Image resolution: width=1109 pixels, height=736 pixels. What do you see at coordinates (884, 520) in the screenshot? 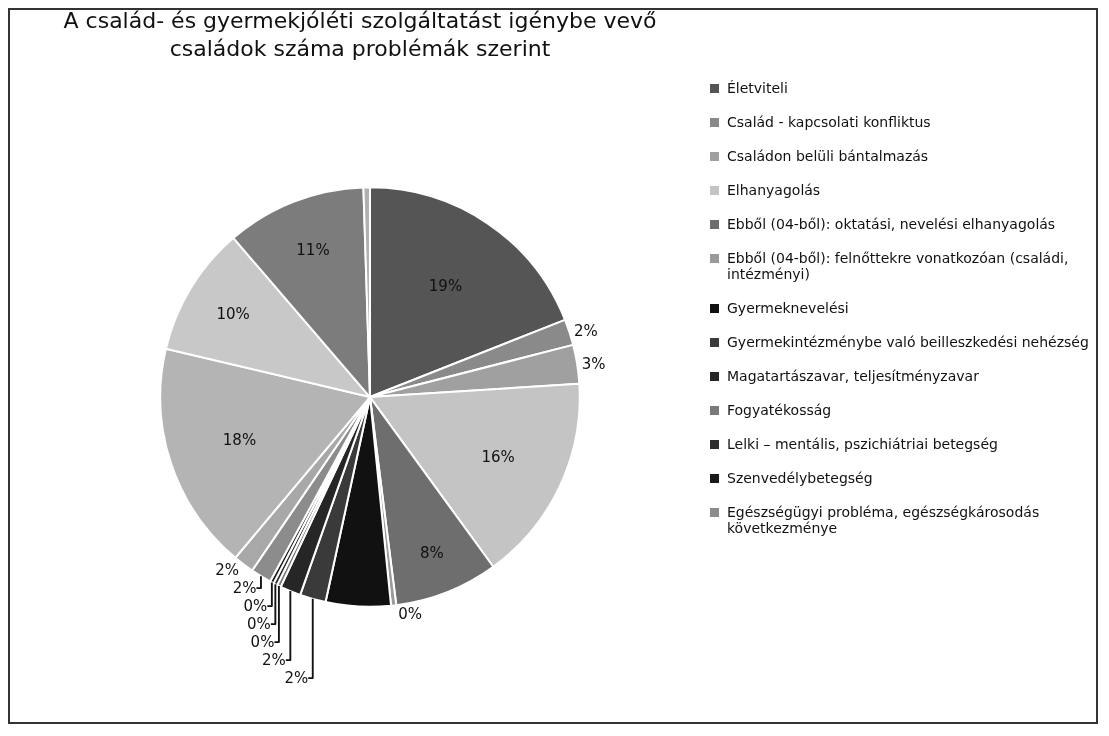
I see `legend-label: Egészségügyi probléma, egészségkárosodás következménye` at bounding box center [884, 520].